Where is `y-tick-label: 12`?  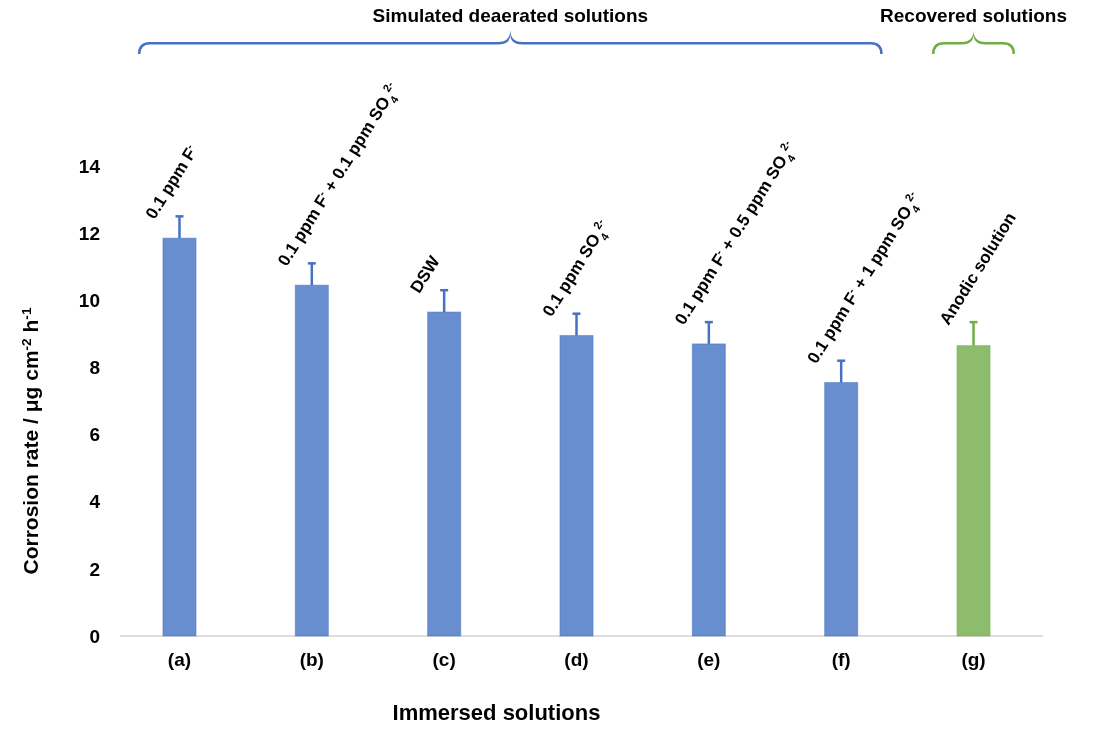
y-tick-label: 12 is located at coordinates (89, 233).